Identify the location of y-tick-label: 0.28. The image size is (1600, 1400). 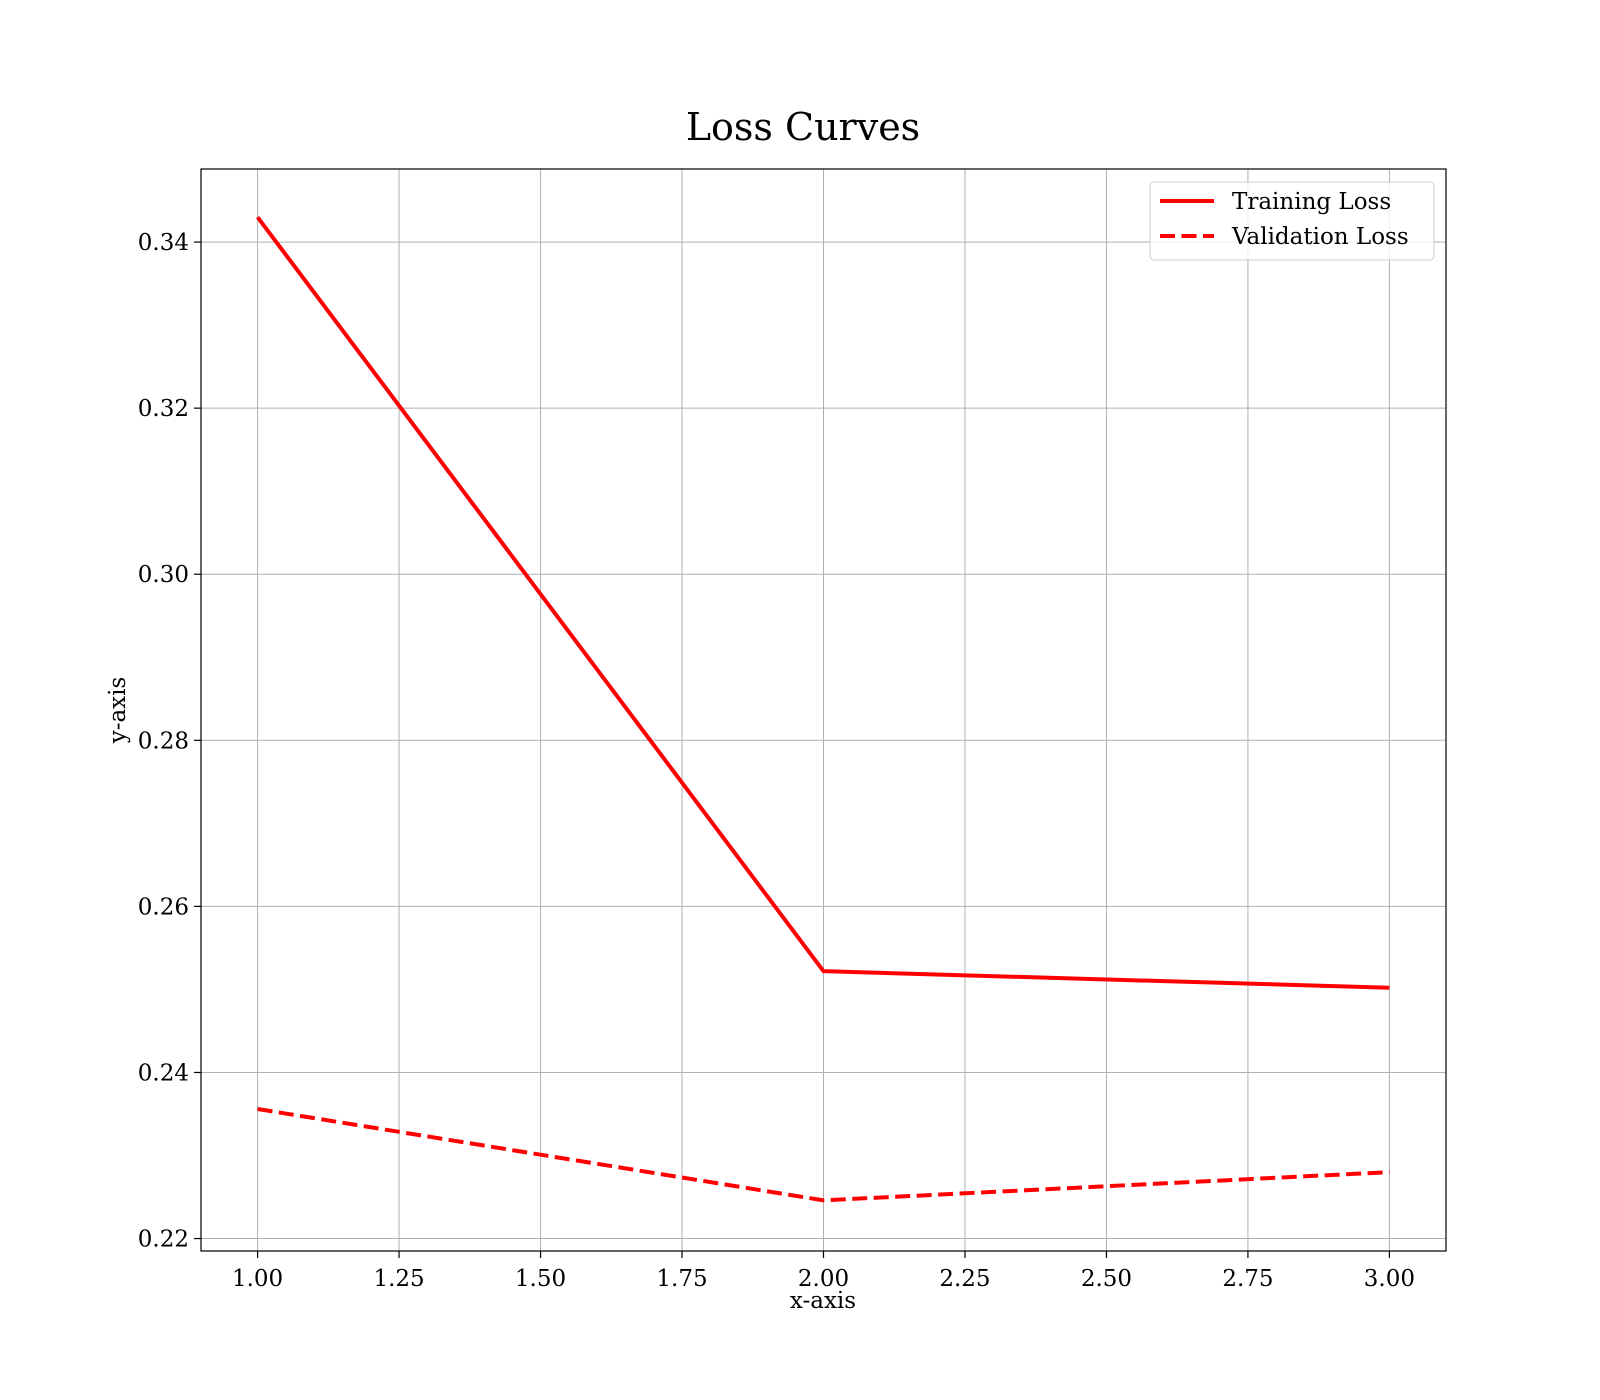
(163, 741).